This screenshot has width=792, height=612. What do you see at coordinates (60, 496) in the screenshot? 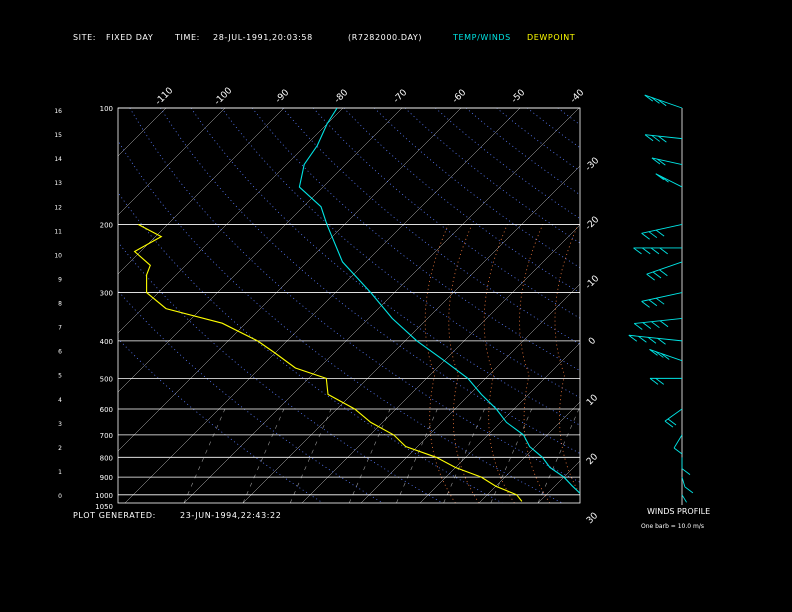
I see `height-tick-label: 0` at bounding box center [60, 496].